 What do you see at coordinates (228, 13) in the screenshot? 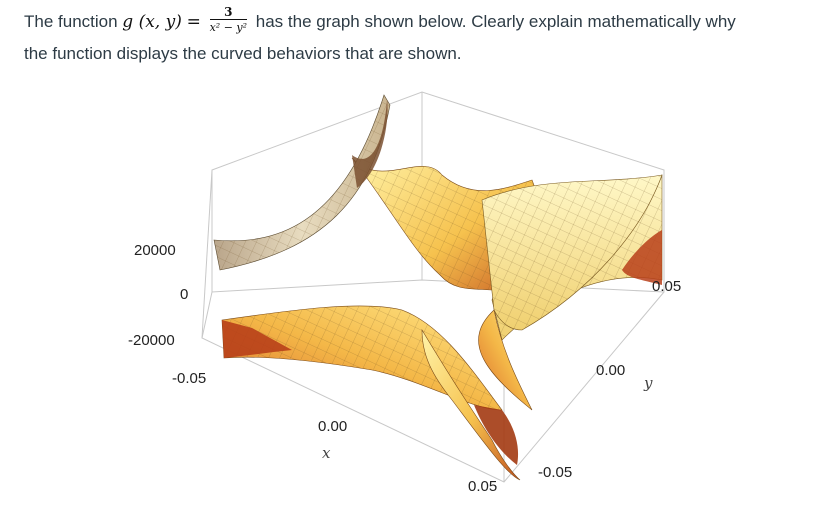
I see `fraction-numerator: 3` at bounding box center [228, 13].